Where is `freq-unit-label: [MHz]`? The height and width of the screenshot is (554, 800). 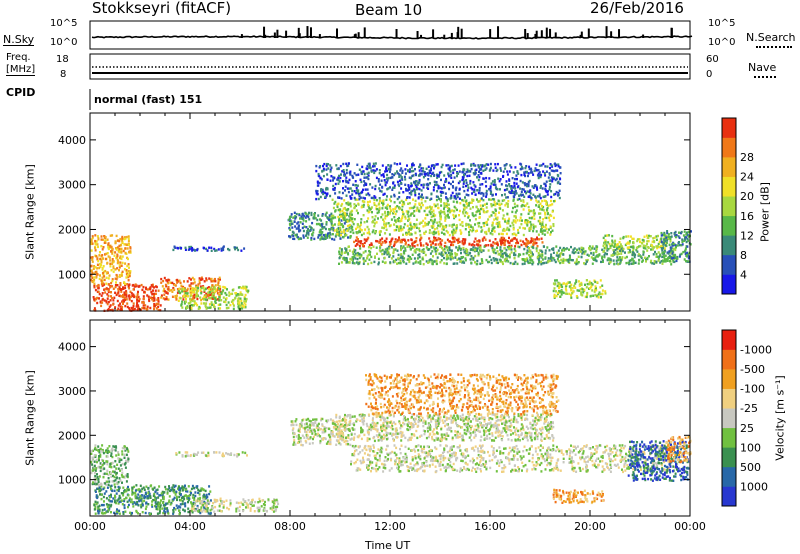
freq-unit-label: [MHz] is located at coordinates (21, 70).